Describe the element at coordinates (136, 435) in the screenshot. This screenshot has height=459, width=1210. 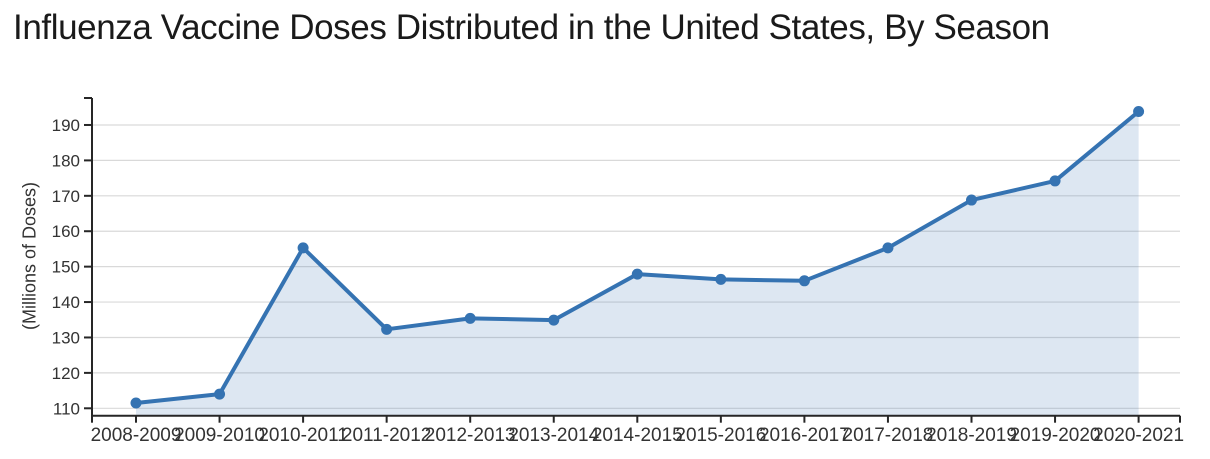
I see `x-tick-label: 2008-2009` at that location.